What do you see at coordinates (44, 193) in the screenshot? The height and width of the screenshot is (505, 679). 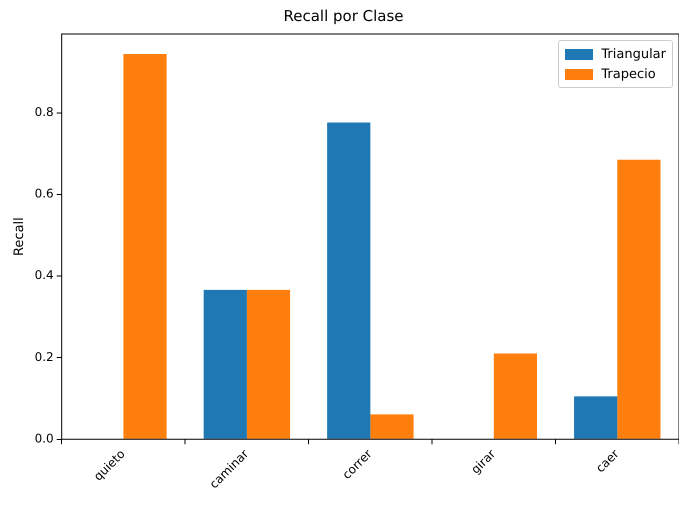 I see `y-tick-label: 0.6` at bounding box center [44, 193].